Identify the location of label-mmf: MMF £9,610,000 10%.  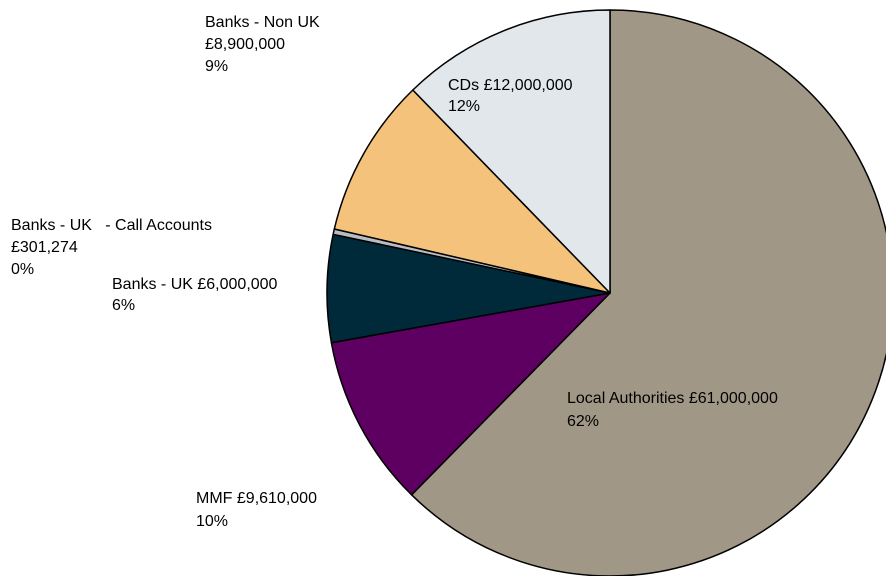
(256, 510).